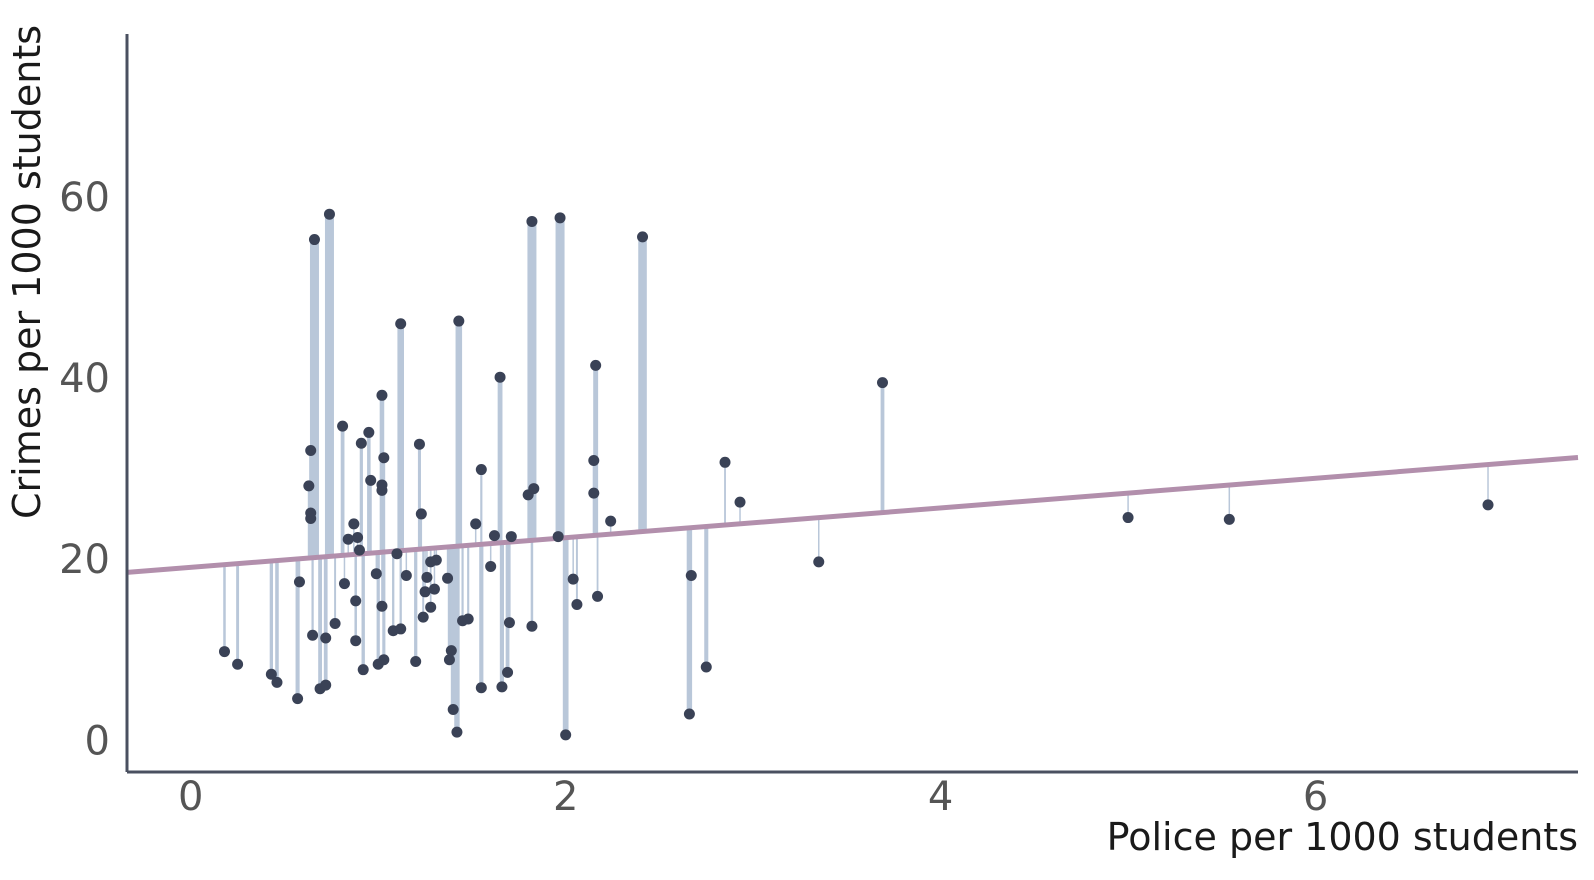 The image size is (1594, 880). What do you see at coordinates (84, 198) in the screenshot?
I see `y-tick-label: 60` at bounding box center [84, 198].